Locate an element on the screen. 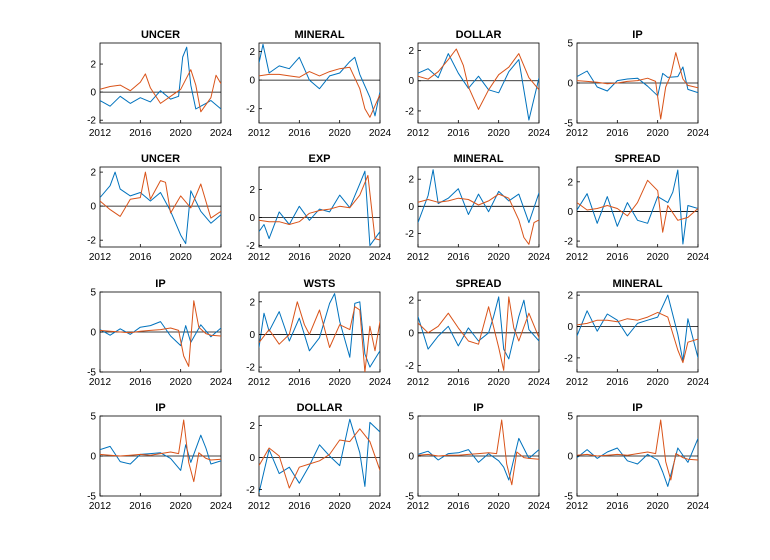 The image size is (770, 560). subplot-title: SPREAD is located at coordinates (638, 159).